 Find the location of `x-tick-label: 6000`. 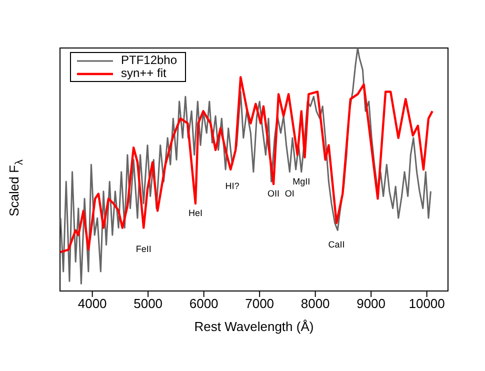

x-tick-label: 6000 is located at coordinates (203, 304).